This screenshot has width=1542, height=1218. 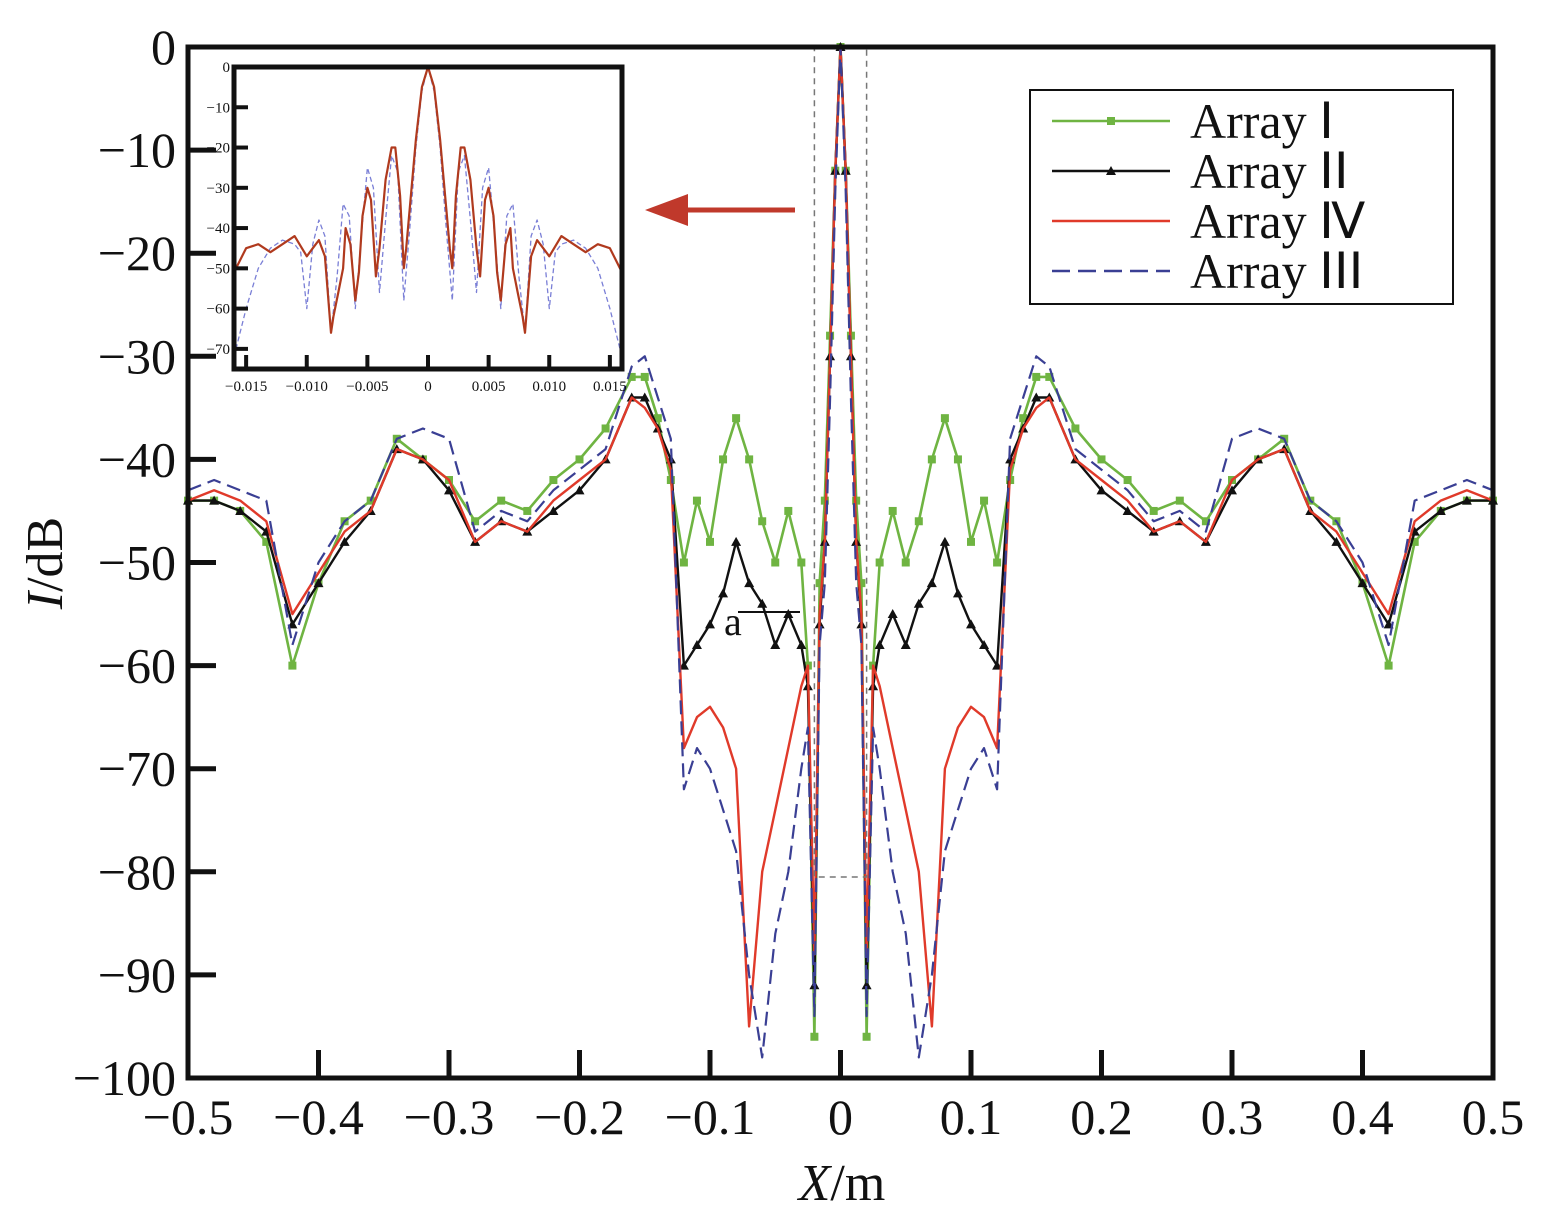 I want to click on inset-y-tick-label: −30, so click(x=218, y=189).